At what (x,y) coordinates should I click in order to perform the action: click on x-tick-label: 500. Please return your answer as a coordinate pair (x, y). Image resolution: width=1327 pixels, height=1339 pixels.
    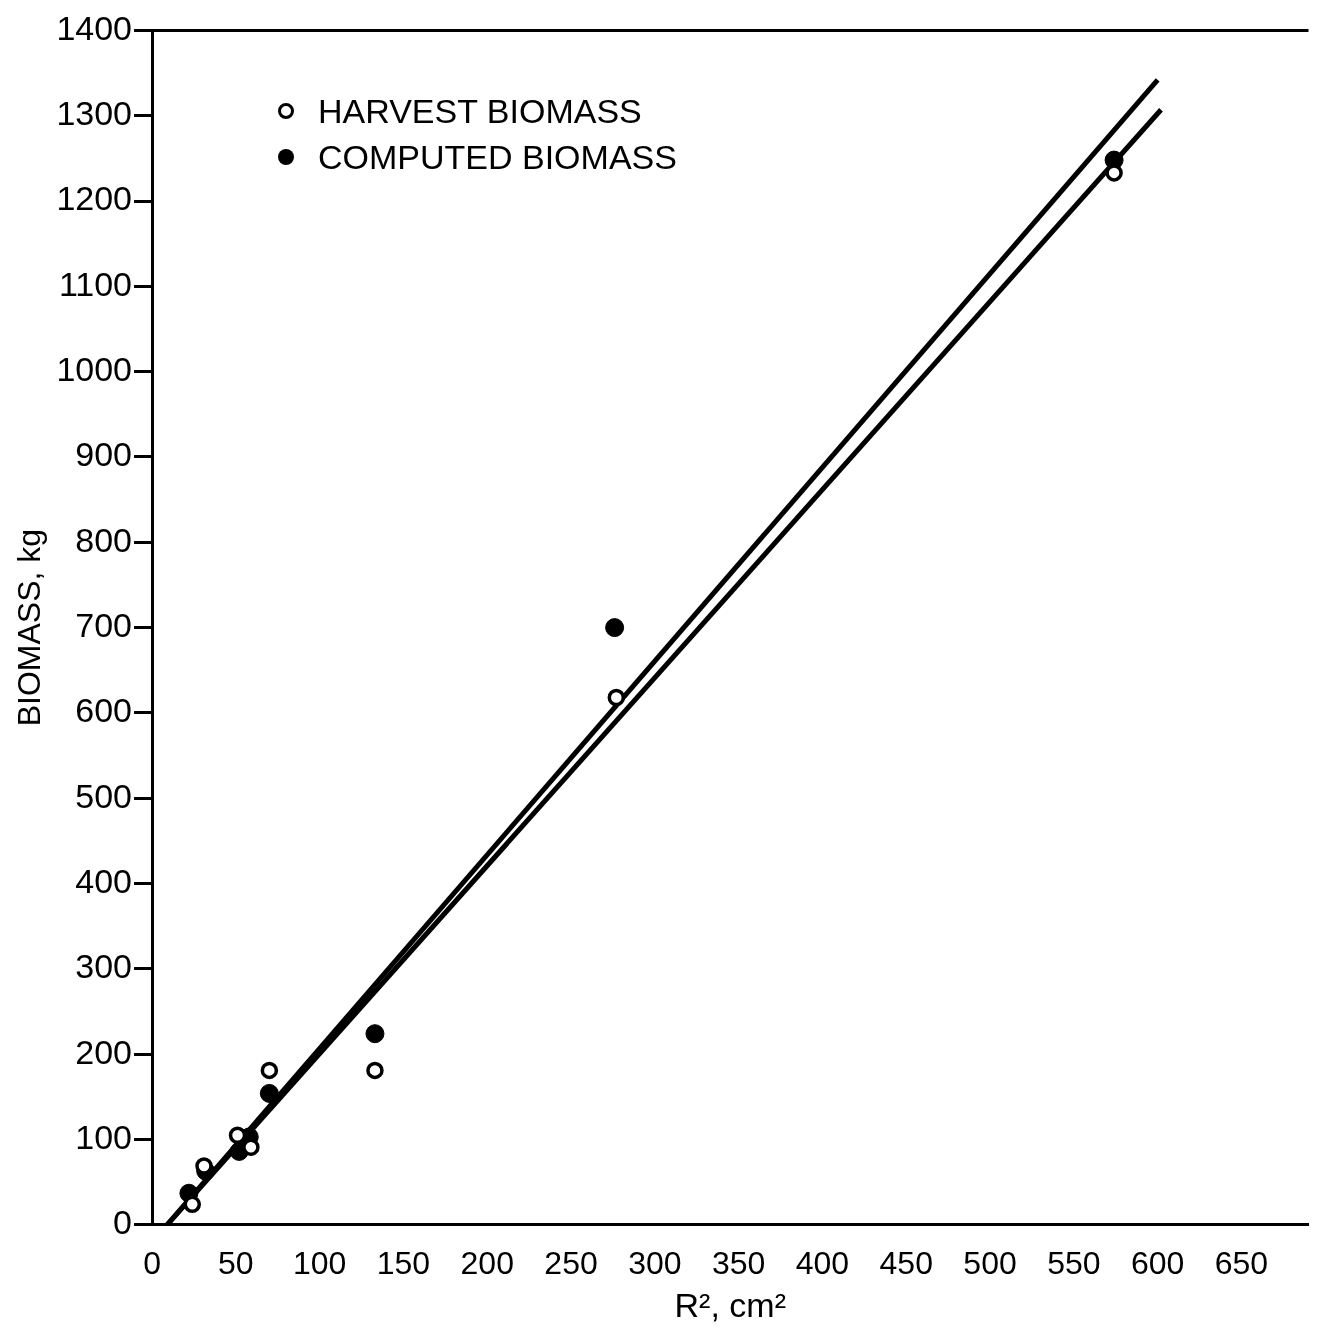
    Looking at the image, I should click on (990, 1262).